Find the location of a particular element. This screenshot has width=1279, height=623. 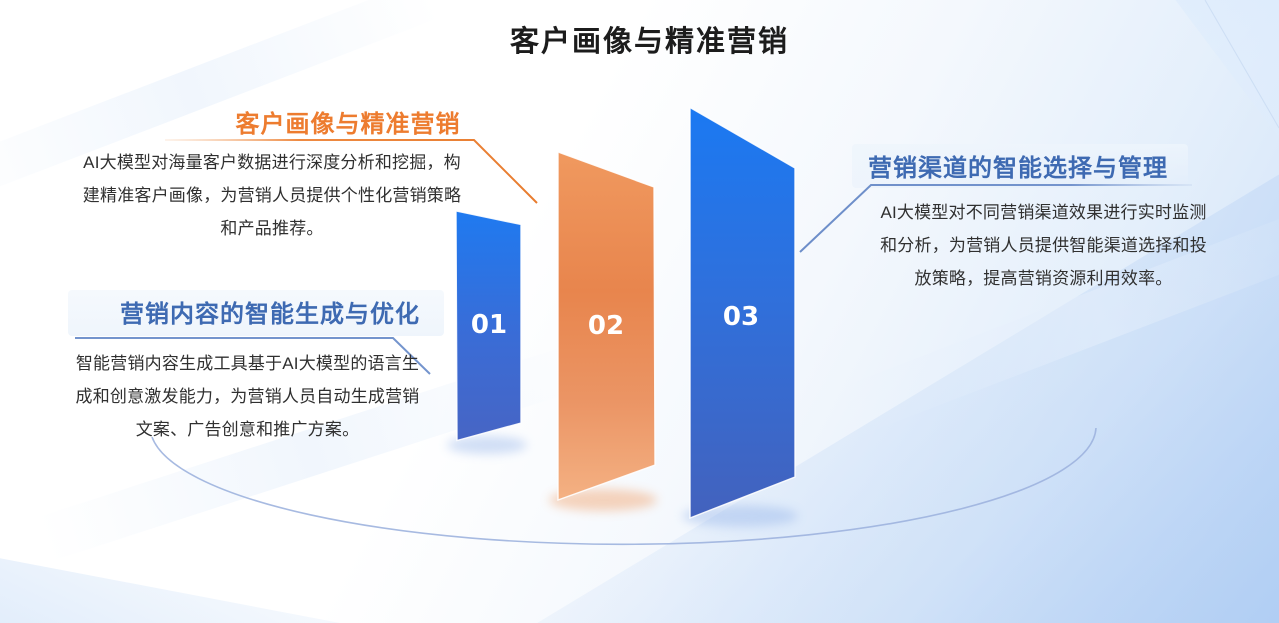

panel-03-number: 03 is located at coordinates (741, 317).